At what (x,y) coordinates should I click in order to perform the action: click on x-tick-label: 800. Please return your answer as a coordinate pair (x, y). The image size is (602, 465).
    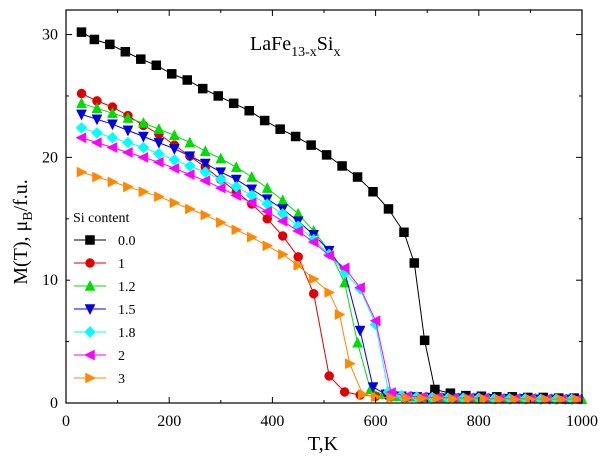
    Looking at the image, I should click on (479, 421).